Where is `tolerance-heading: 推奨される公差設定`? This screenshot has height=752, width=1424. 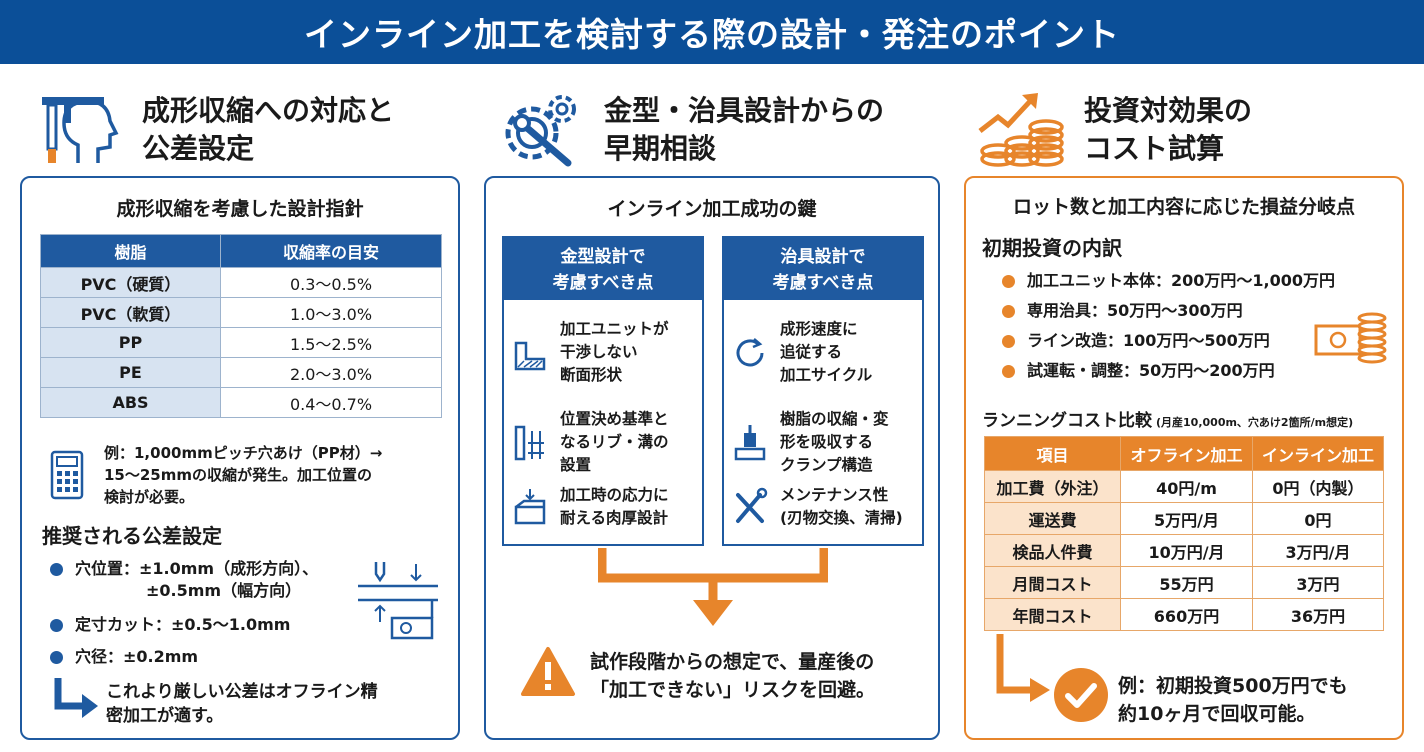
tolerance-heading: 推奨される公差設定 is located at coordinates (132, 536).